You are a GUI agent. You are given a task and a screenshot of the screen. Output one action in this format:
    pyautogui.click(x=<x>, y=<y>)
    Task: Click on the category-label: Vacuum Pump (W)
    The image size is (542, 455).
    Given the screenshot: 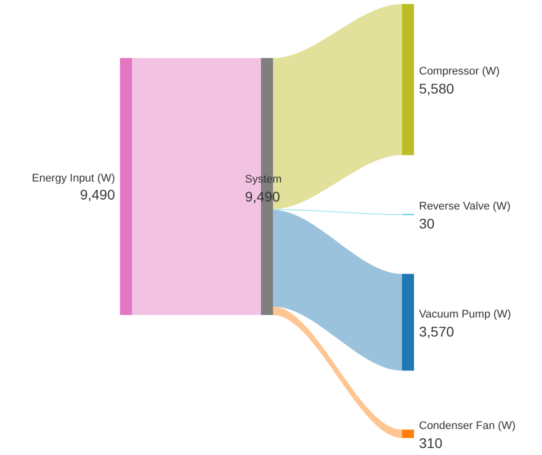 What is the action you would take?
    pyautogui.click(x=465, y=314)
    